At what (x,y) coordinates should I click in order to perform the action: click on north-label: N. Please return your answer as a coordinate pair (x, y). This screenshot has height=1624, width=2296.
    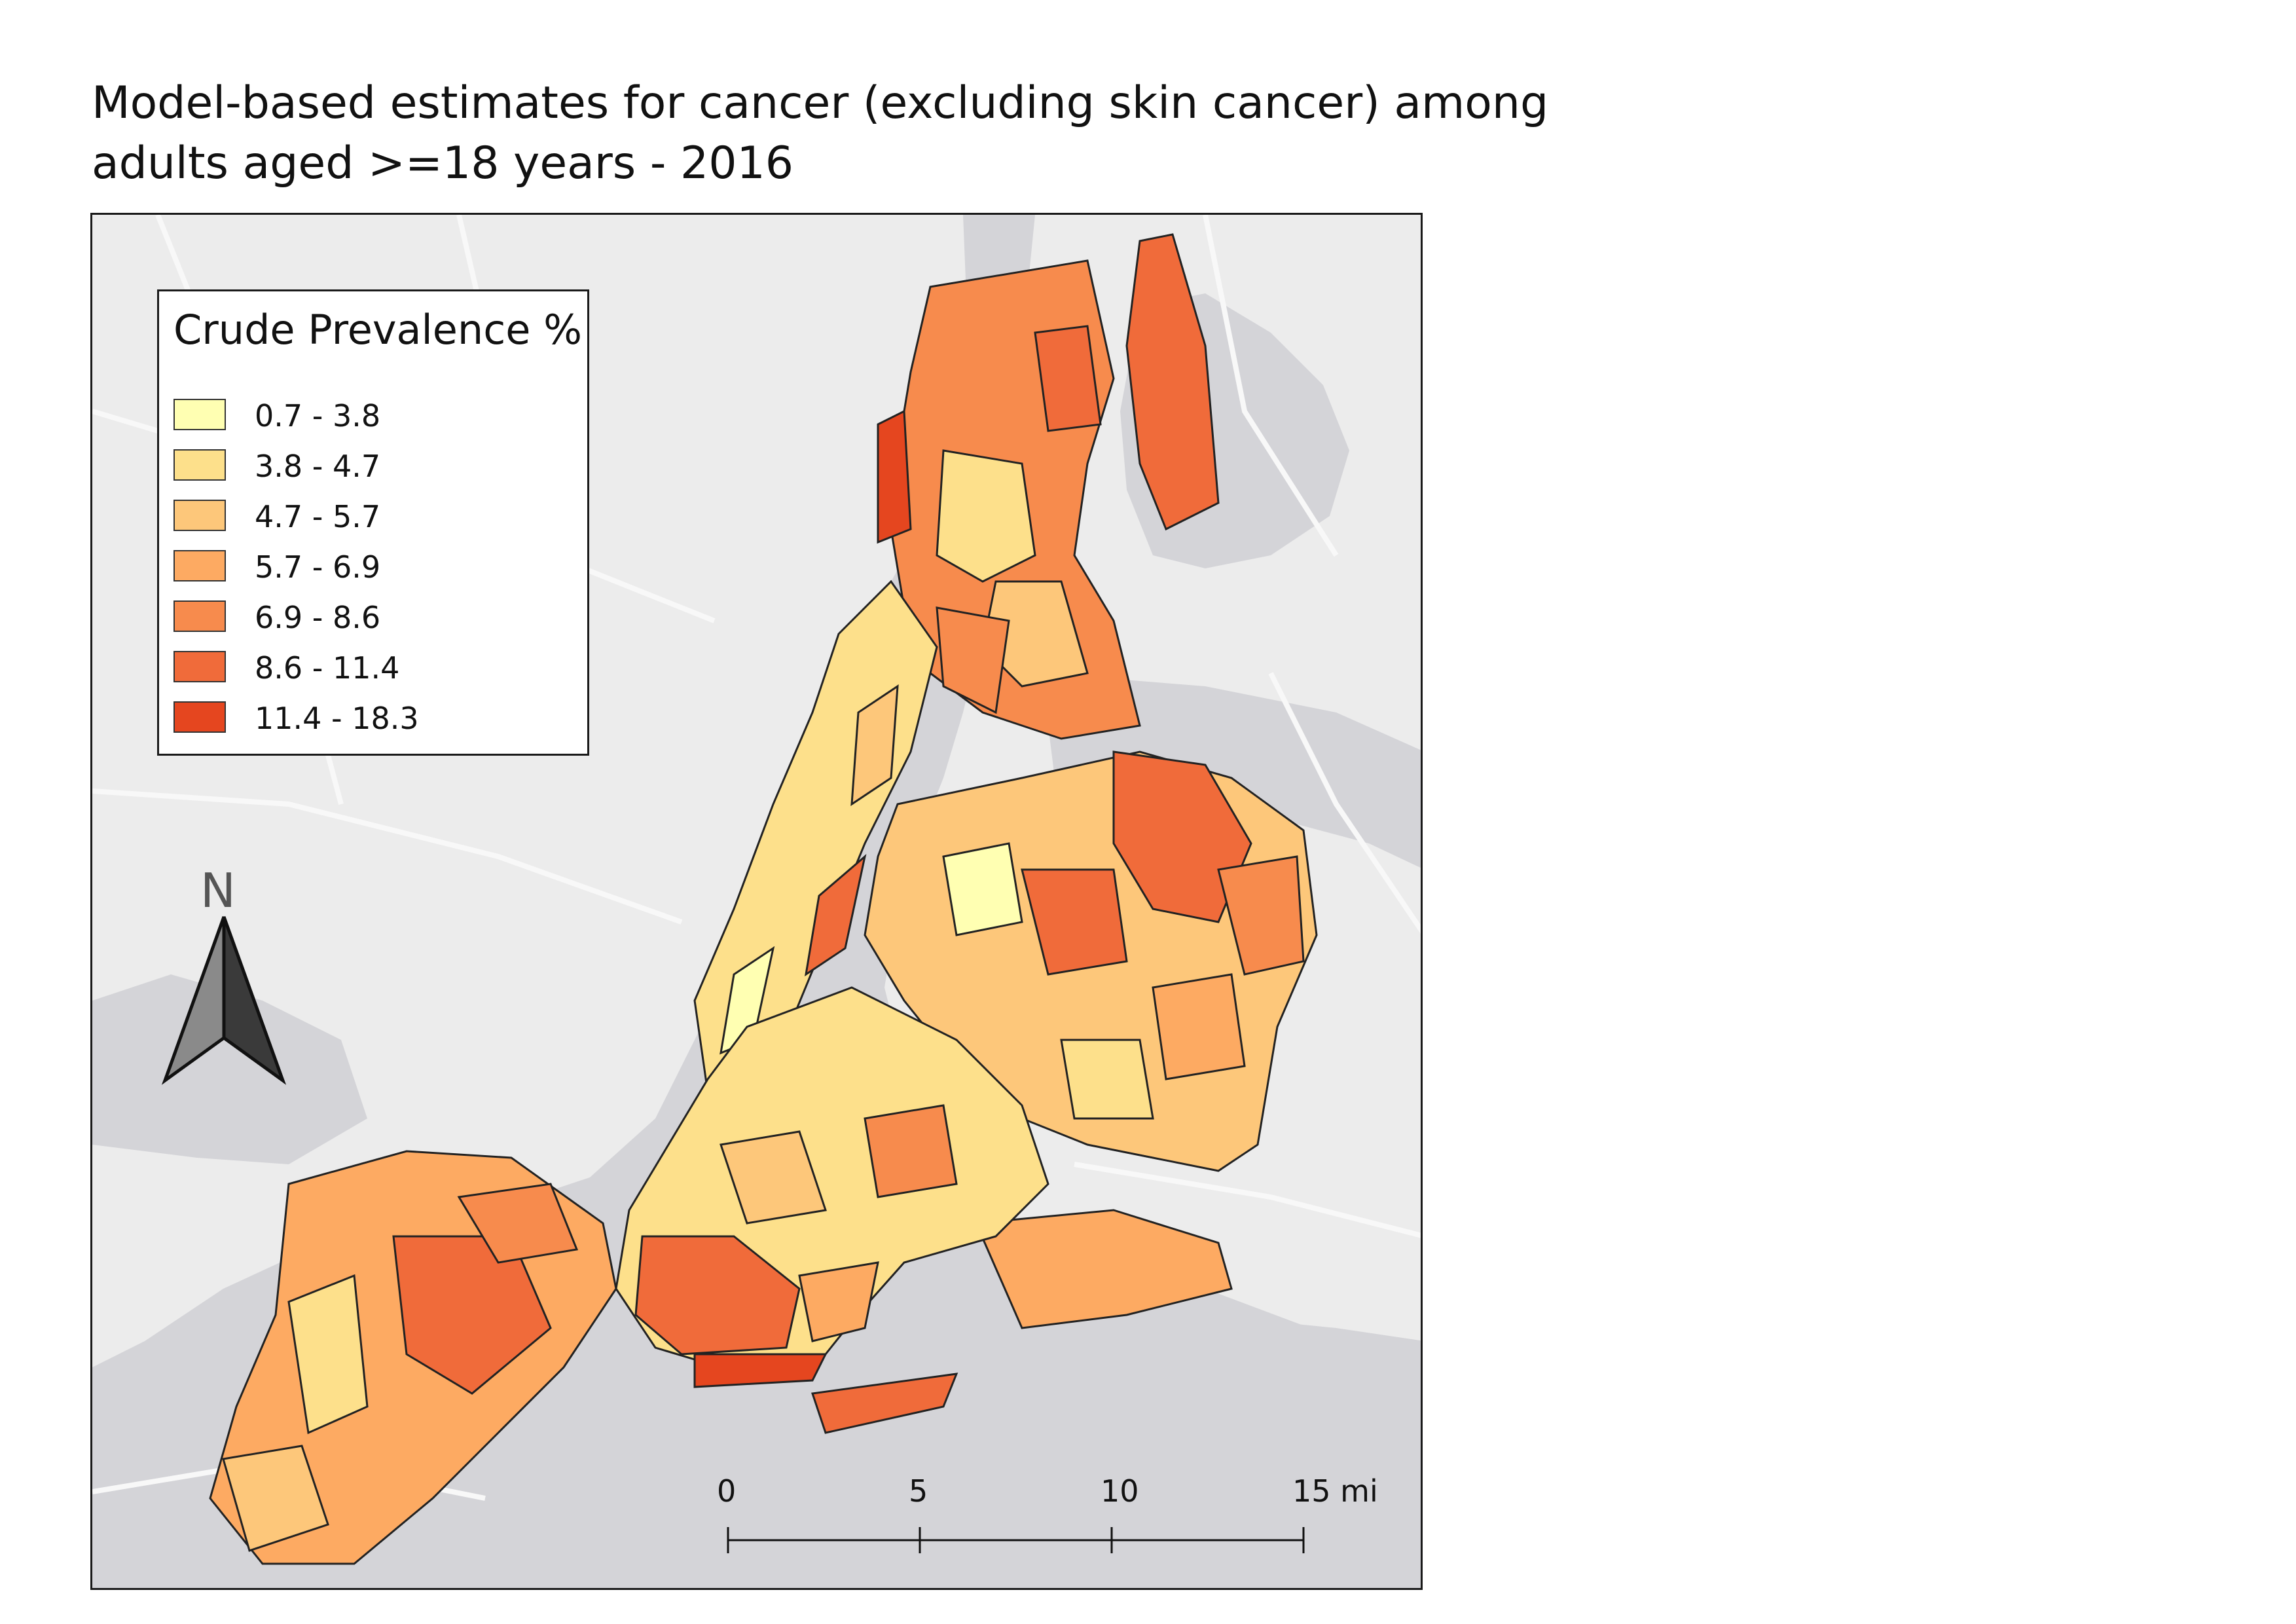
    Looking at the image, I should click on (218, 890).